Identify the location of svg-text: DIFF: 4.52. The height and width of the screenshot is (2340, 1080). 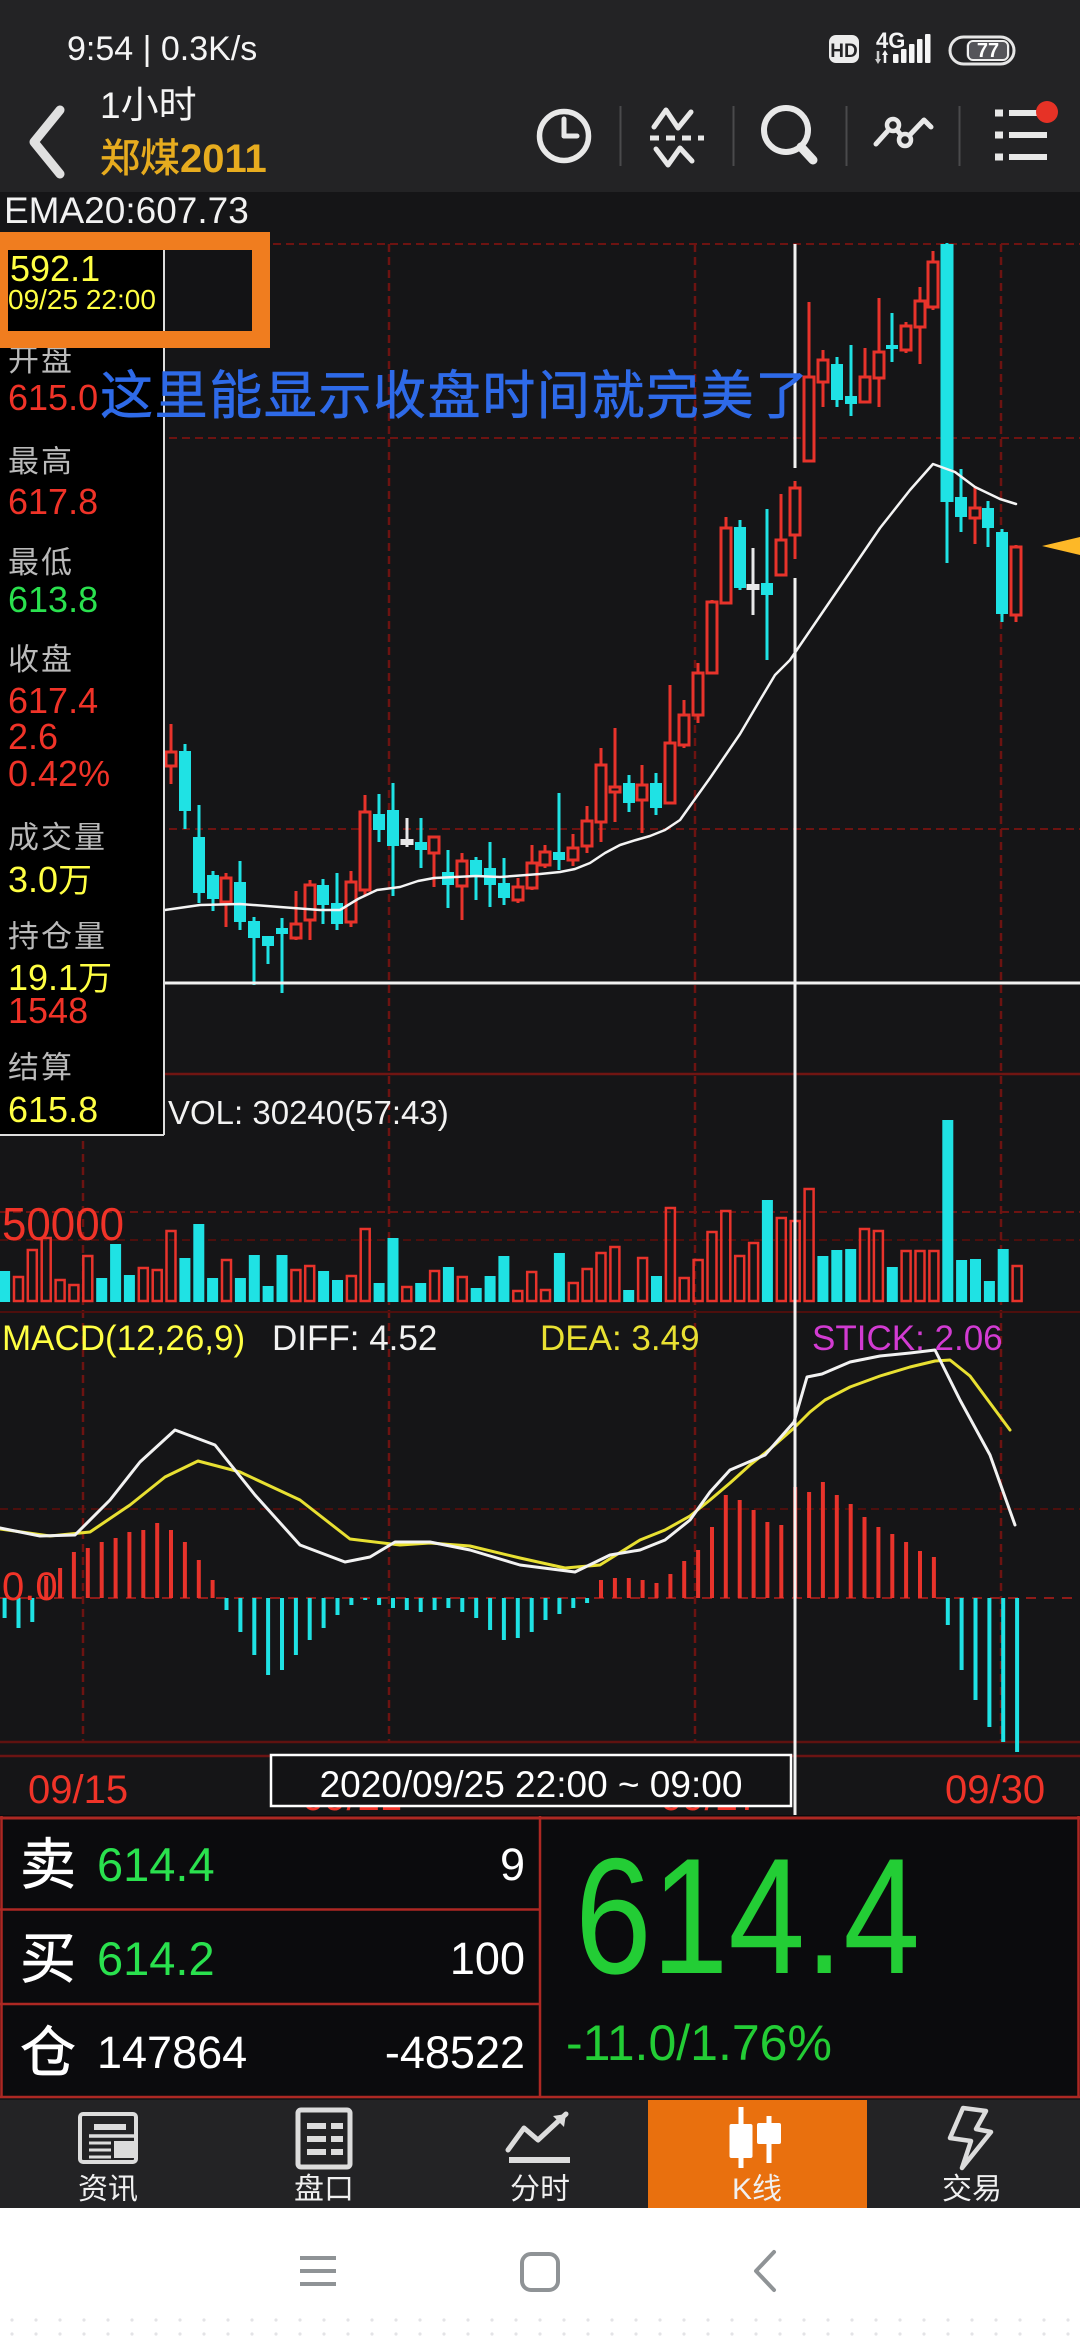
(354, 1338).